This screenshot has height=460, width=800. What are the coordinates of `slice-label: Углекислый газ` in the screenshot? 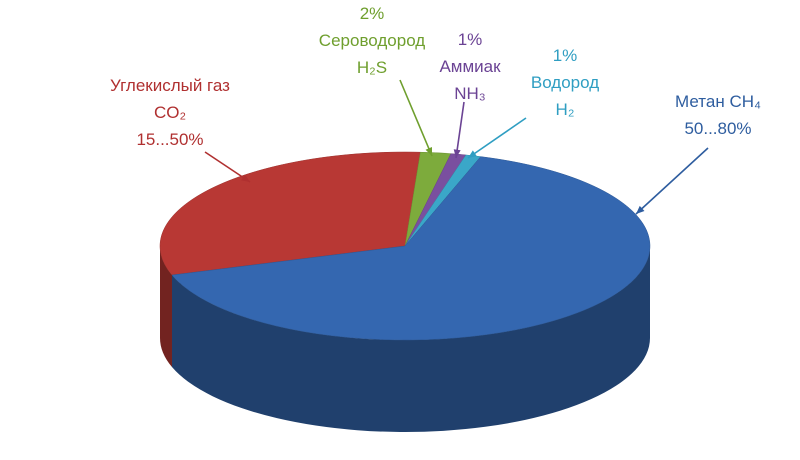 It's located at (170, 85).